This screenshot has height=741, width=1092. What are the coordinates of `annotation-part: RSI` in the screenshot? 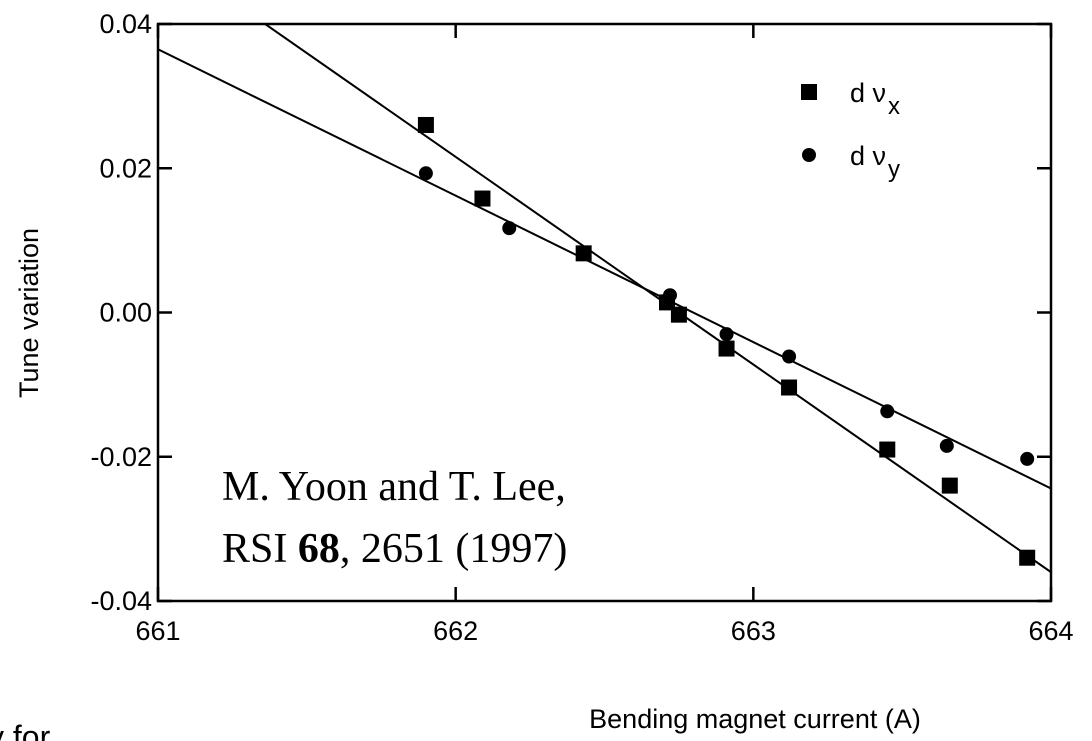 It's located at (260, 549).